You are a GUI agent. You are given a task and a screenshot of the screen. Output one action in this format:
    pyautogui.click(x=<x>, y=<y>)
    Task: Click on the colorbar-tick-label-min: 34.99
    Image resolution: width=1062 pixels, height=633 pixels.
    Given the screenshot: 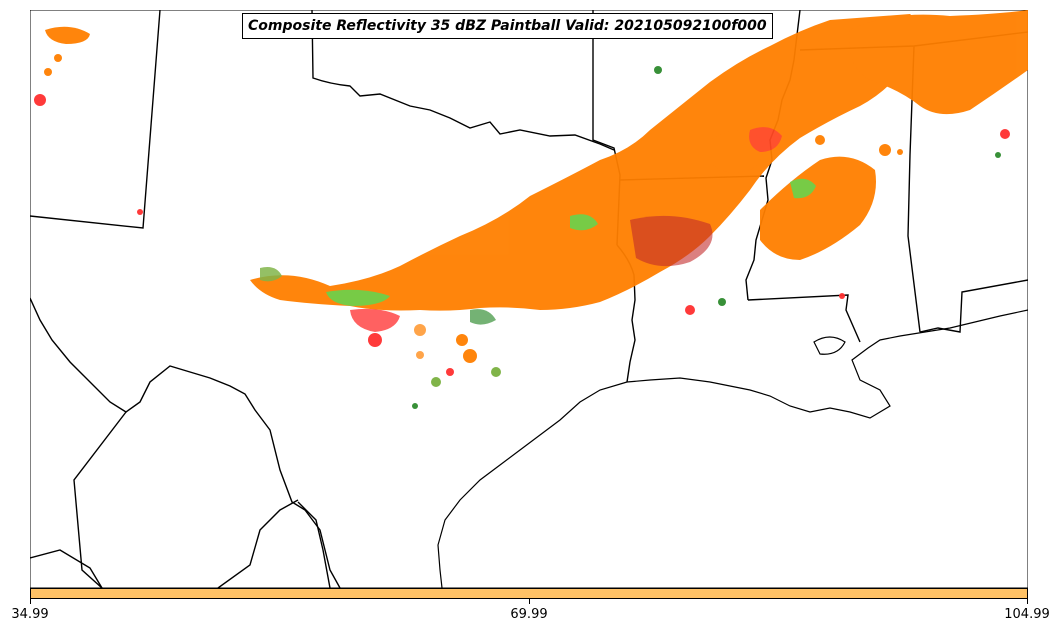 What is the action you would take?
    pyautogui.click(x=30, y=614)
    